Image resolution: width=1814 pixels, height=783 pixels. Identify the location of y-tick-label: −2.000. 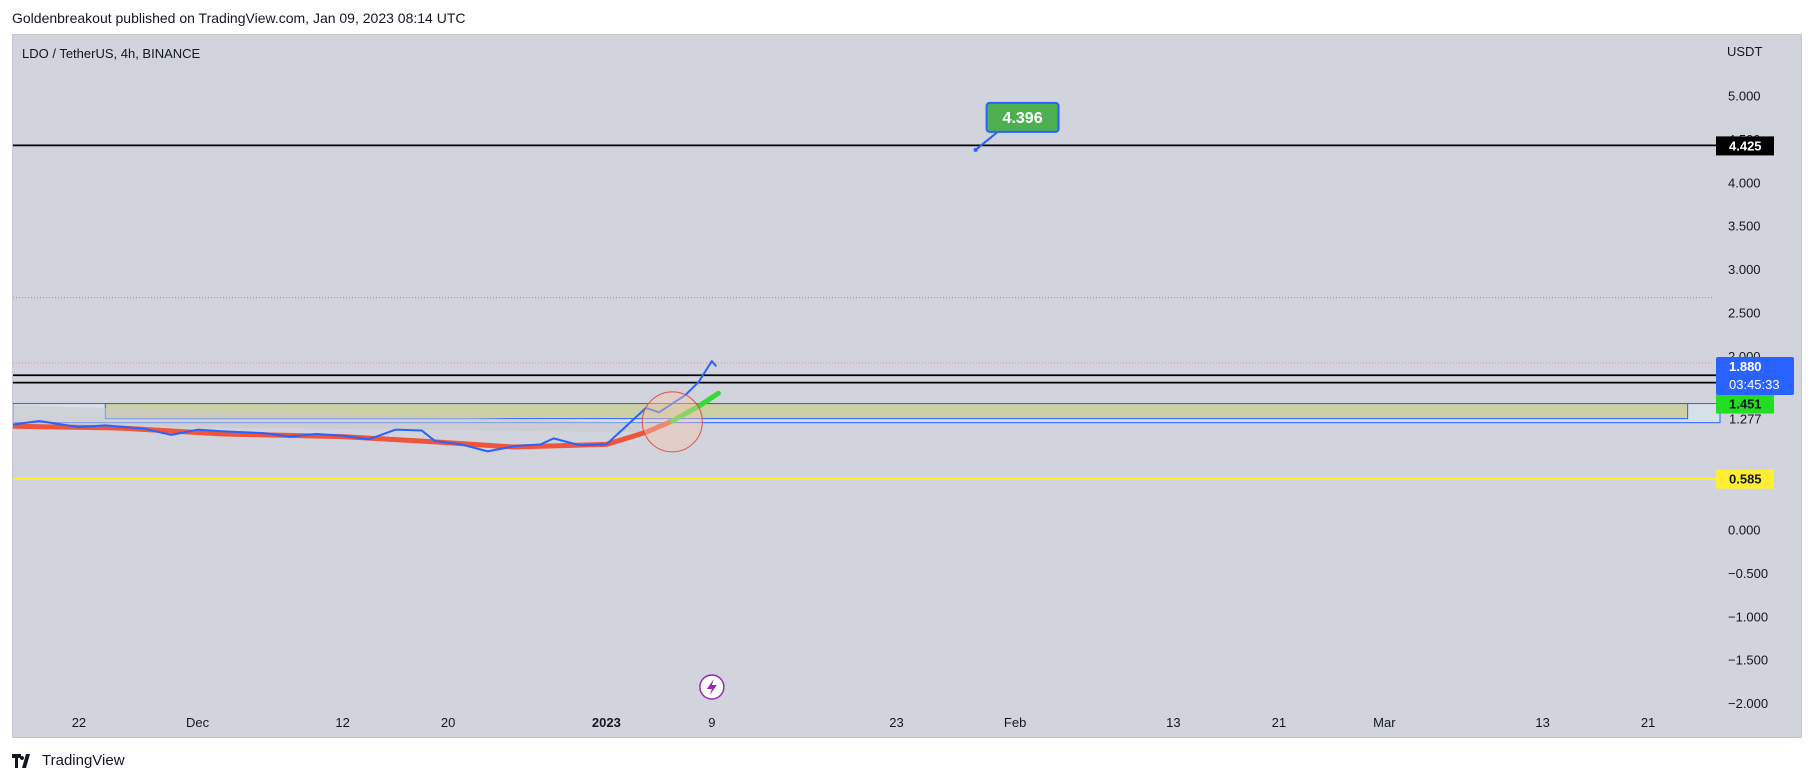
(1748, 703).